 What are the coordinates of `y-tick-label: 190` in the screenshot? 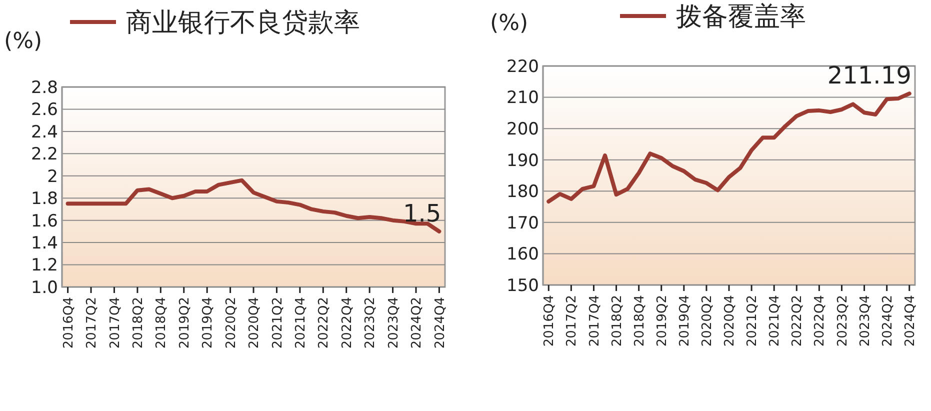 It's located at (522, 160).